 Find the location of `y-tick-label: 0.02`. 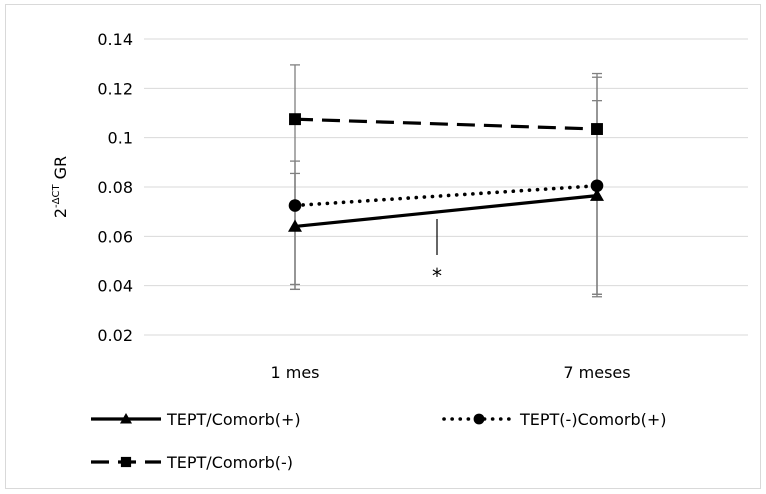

y-tick-label: 0.02 is located at coordinates (115, 335).